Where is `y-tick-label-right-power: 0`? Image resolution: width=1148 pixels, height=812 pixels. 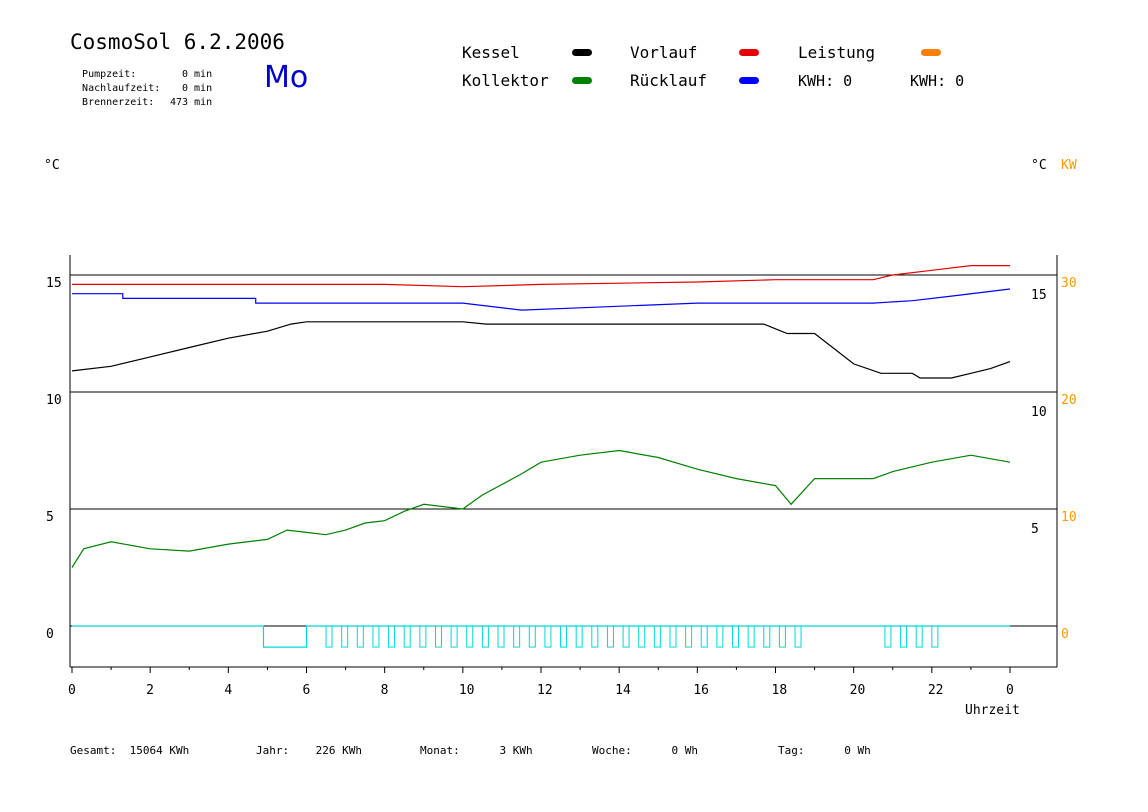 y-tick-label-right-power: 0 is located at coordinates (1065, 634).